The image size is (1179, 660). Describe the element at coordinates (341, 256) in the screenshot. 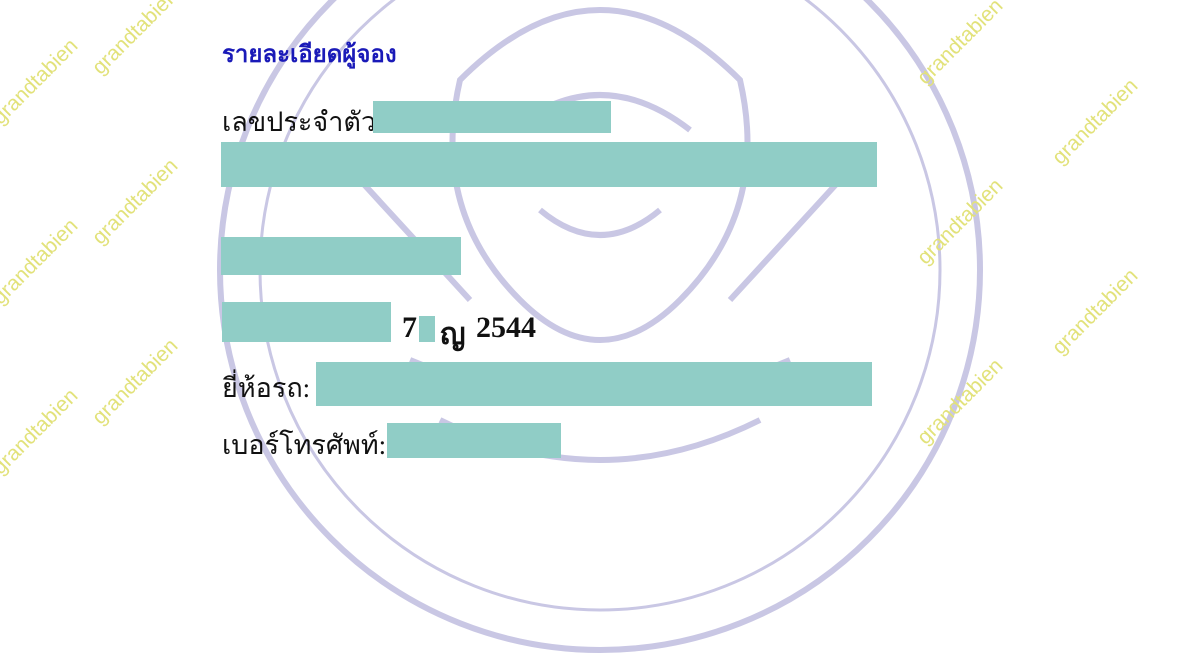

I see `address-redaction` at that location.